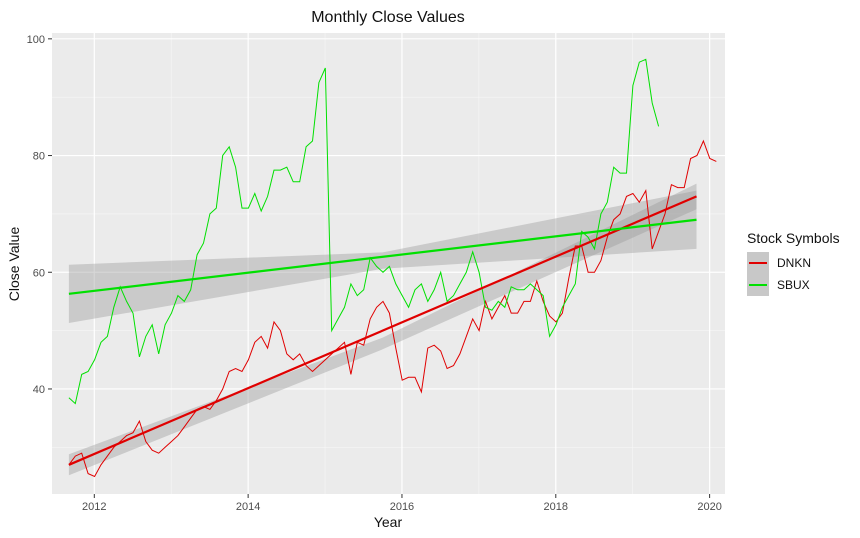 This screenshot has width=860, height=538. I want to click on x-tick-label: 2018, so click(556, 507).